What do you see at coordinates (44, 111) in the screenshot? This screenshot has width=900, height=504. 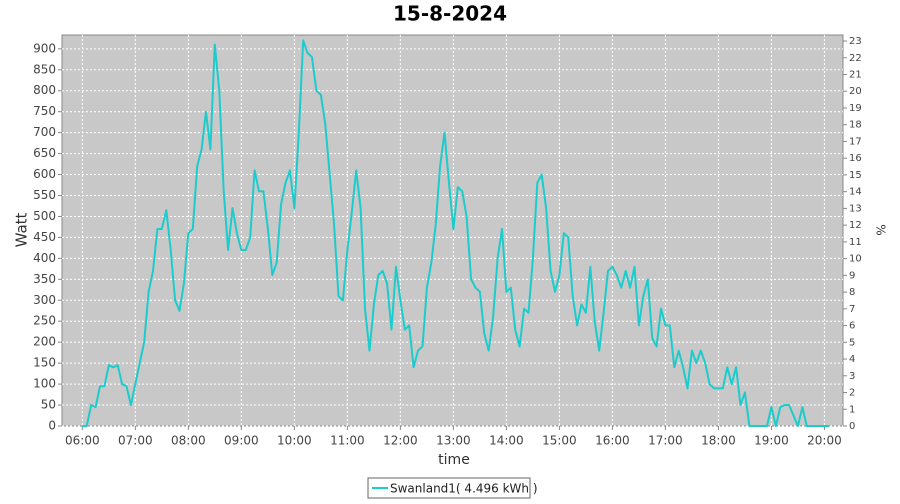 I see `y-tick-label: 750` at bounding box center [44, 111].